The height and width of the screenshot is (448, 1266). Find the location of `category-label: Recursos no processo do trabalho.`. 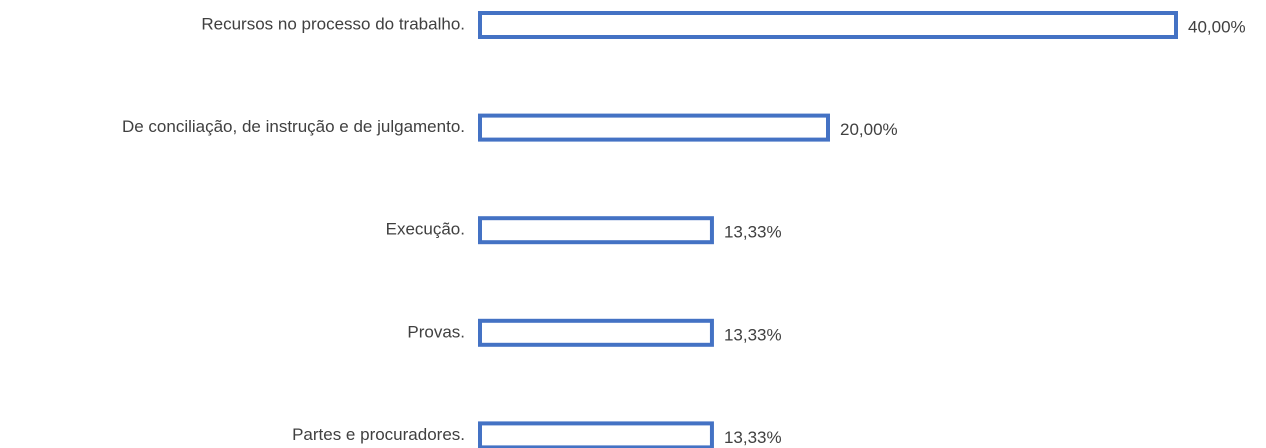

category-label: Recursos no processo do trabalho. is located at coordinates (333, 23).